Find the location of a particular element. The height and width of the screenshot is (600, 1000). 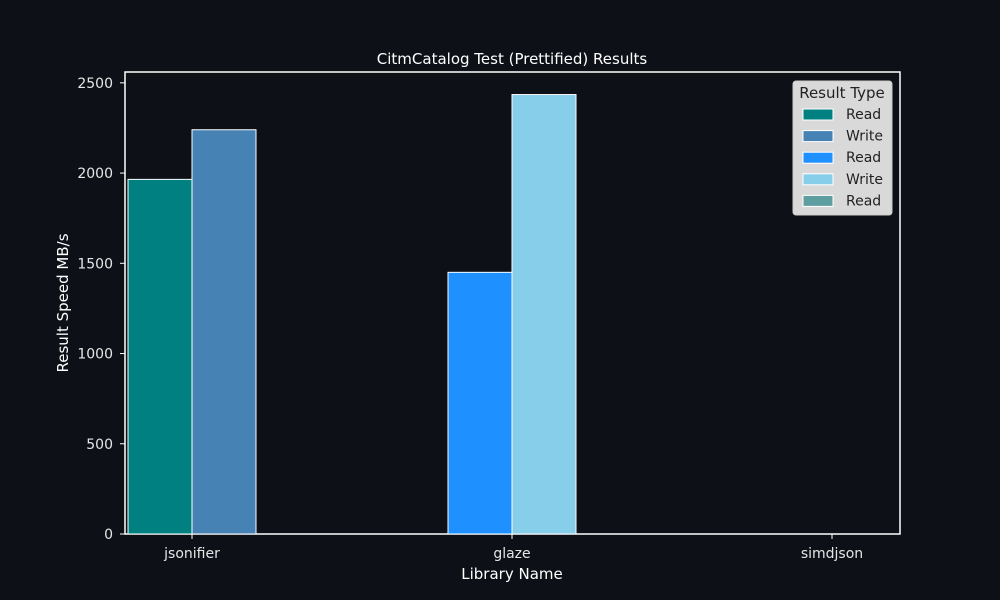

legend: Result Type Read Write Read Write Read is located at coordinates (842, 148).